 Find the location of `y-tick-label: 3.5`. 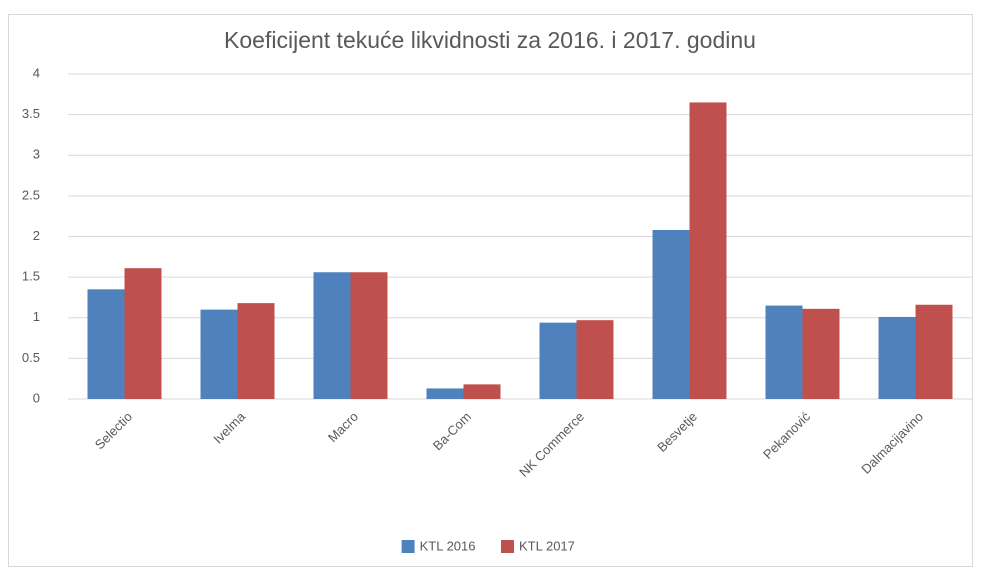

y-tick-label: 3.5 is located at coordinates (31, 113).